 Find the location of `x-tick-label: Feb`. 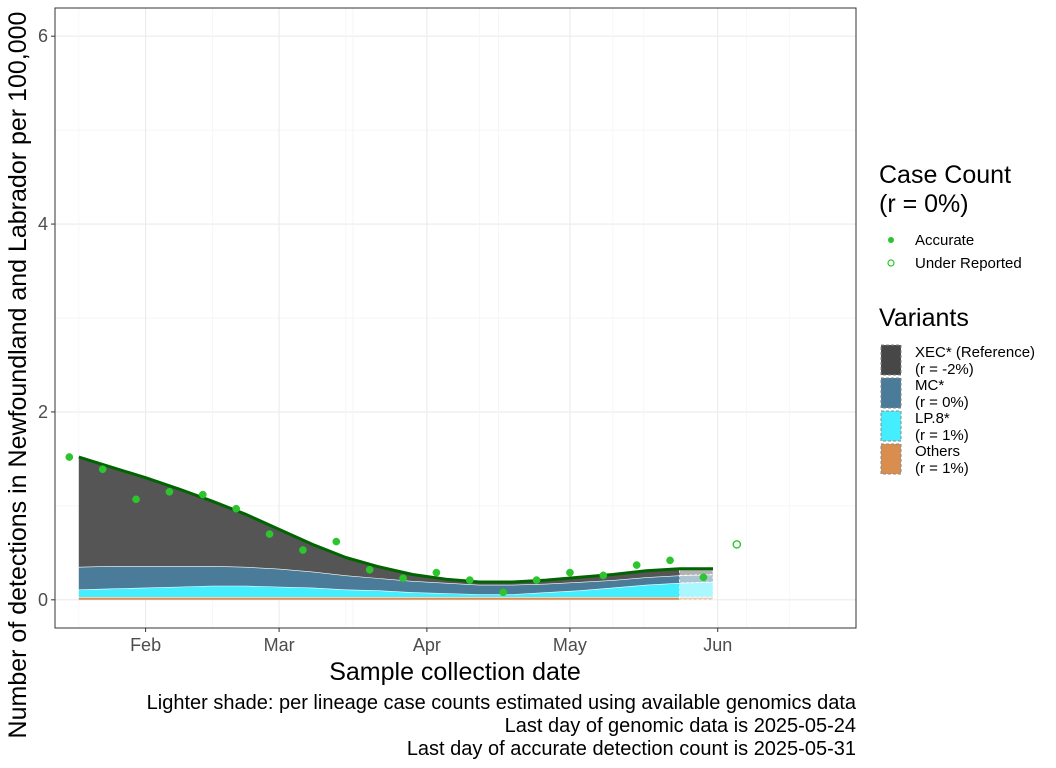

x-tick-label: Feb is located at coordinates (145, 645).